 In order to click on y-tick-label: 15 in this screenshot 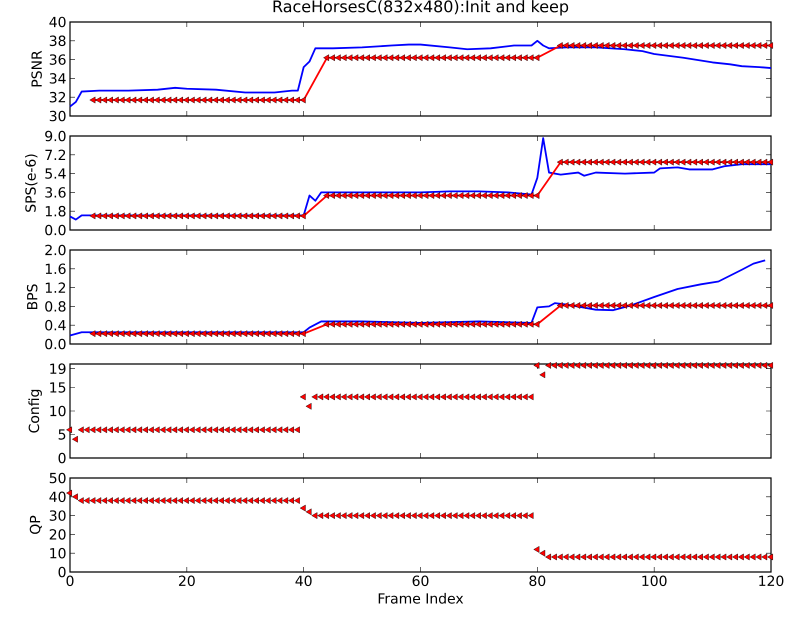, I will do `click(58, 387)`.